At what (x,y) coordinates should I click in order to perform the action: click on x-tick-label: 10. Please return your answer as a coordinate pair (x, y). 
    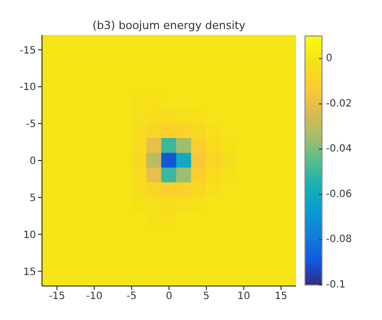
    Looking at the image, I should click on (243, 296).